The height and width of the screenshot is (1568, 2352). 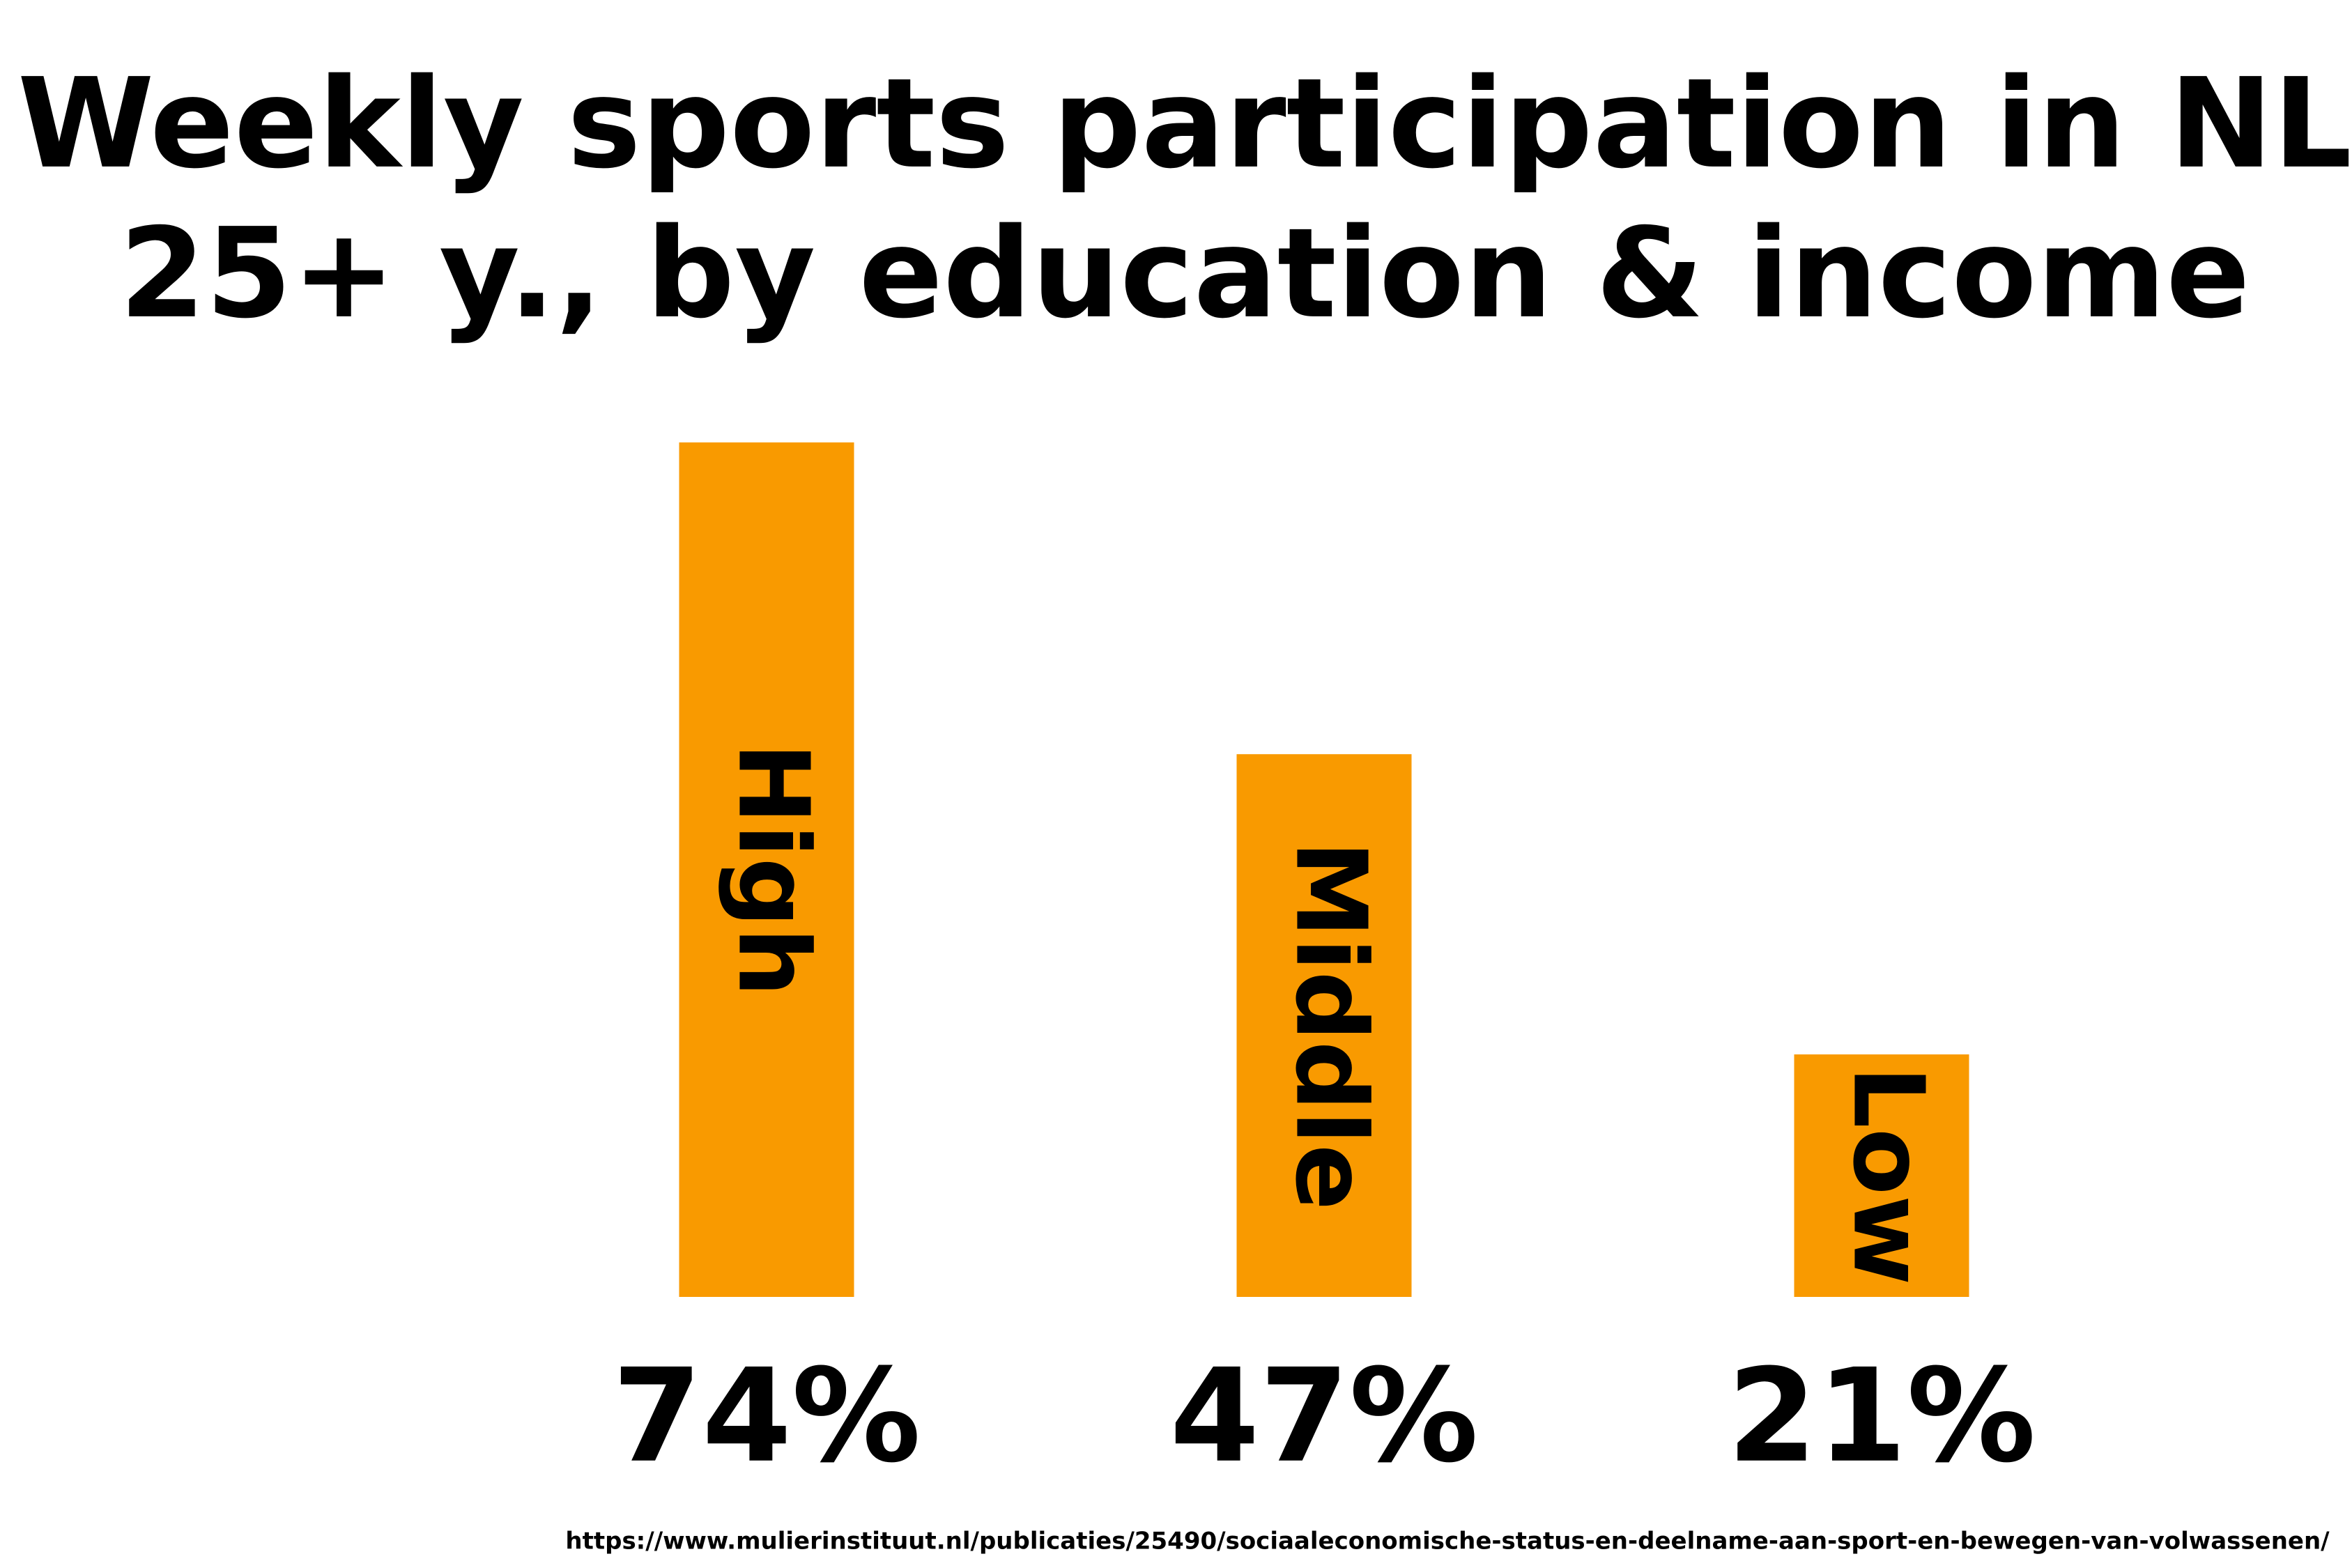 What do you see at coordinates (1184, 124) in the screenshot?
I see `chart-title: Weekly sports participation in NL` at bounding box center [1184, 124].